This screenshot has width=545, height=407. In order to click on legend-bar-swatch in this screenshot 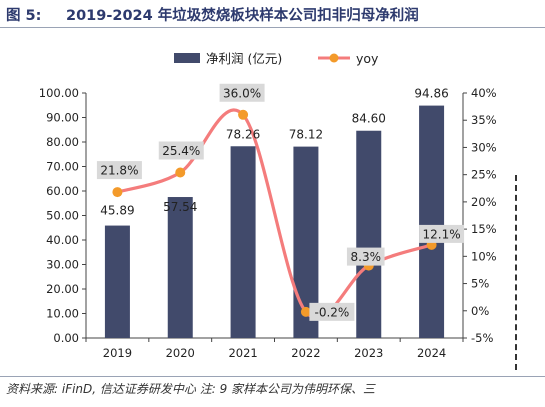, I will do `click(187, 58)`.